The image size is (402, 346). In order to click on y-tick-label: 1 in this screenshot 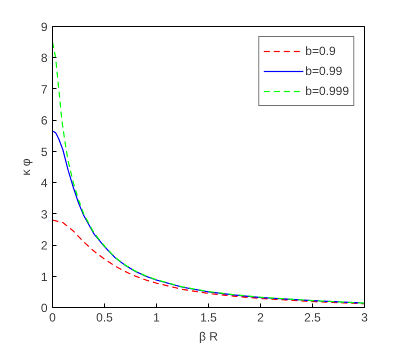, I will do `click(44, 277)`.